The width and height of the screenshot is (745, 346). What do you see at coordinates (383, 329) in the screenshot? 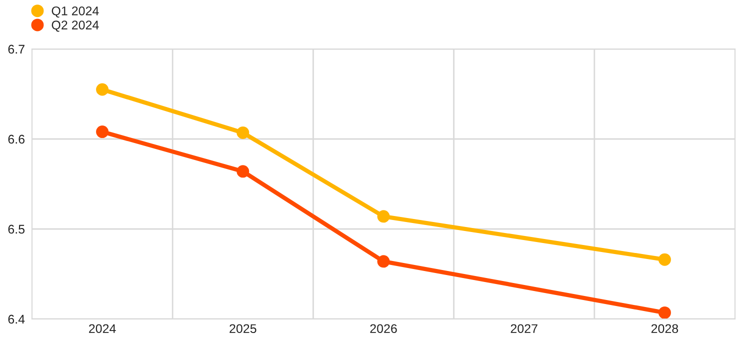
I see `x-tick-label: 2026` at bounding box center [383, 329].